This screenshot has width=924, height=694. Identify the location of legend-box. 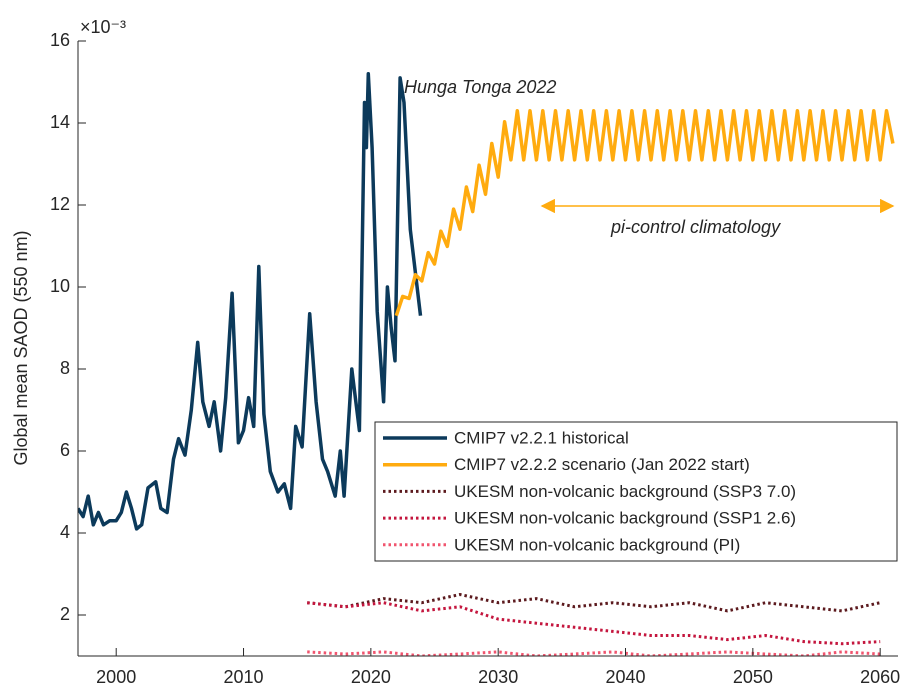
(636, 491).